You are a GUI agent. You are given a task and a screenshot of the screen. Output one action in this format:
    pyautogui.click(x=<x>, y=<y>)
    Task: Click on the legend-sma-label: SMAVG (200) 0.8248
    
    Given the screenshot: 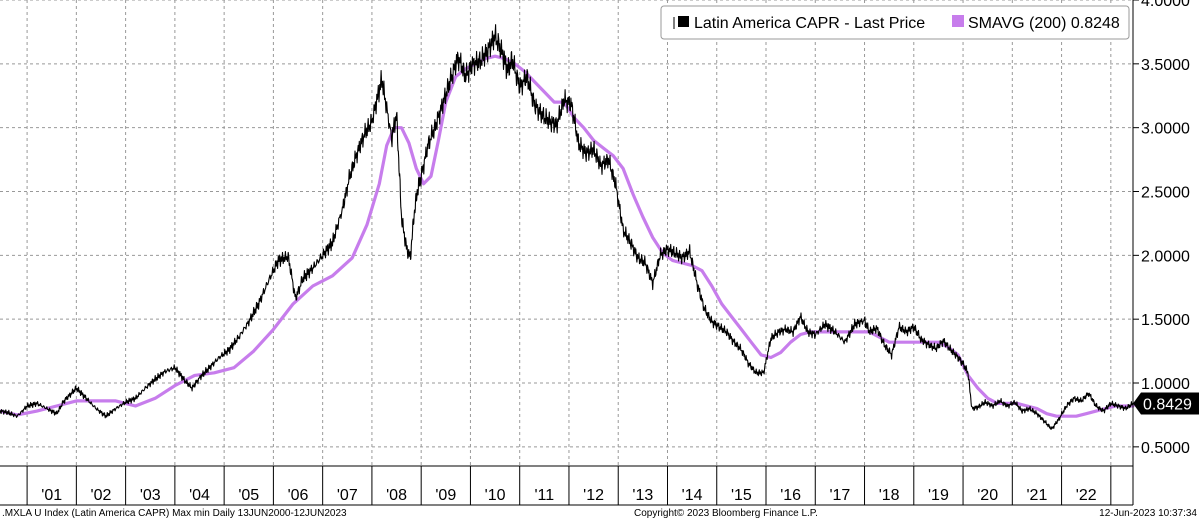 What is the action you would take?
    pyautogui.click(x=1044, y=23)
    